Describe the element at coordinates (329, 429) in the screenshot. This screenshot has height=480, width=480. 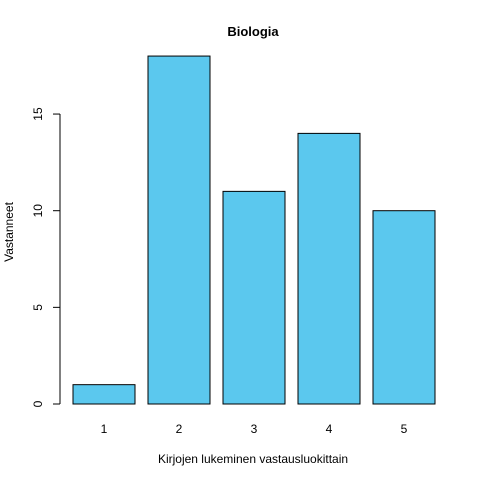
I see `x-tick-label: 4` at that location.